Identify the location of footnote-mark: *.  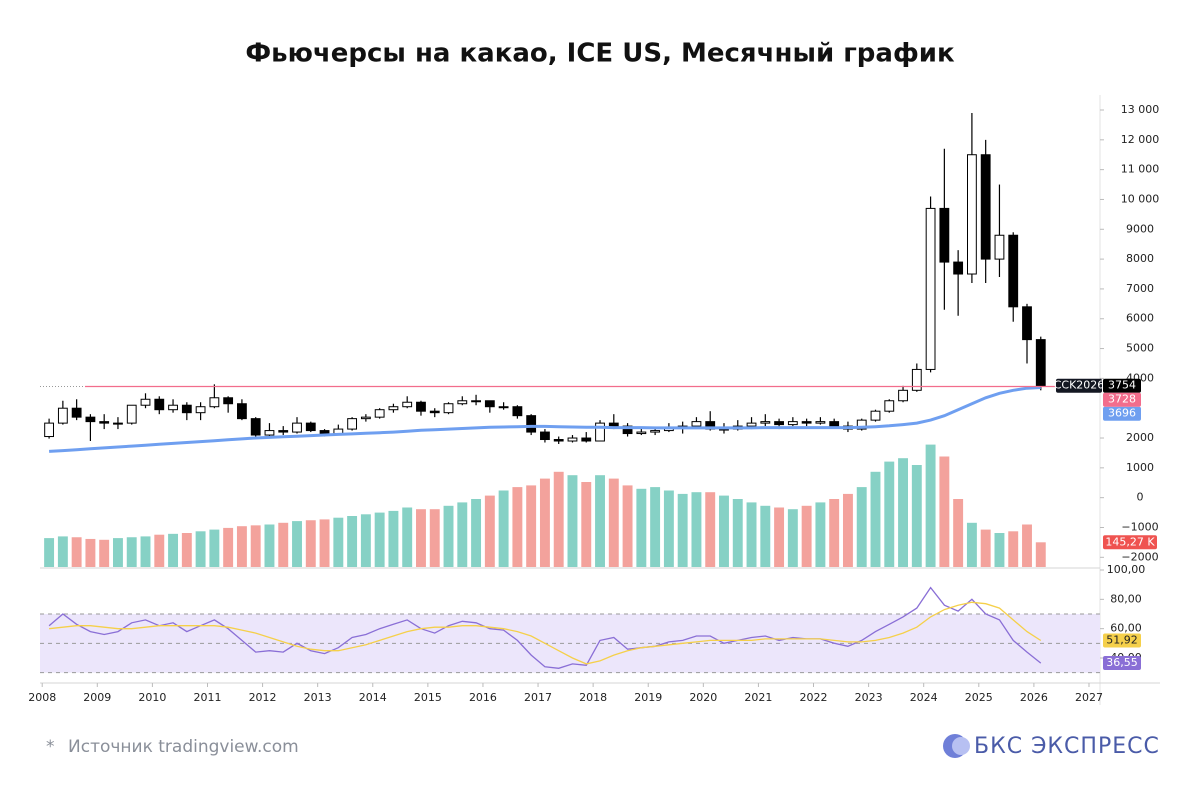
(50, 747).